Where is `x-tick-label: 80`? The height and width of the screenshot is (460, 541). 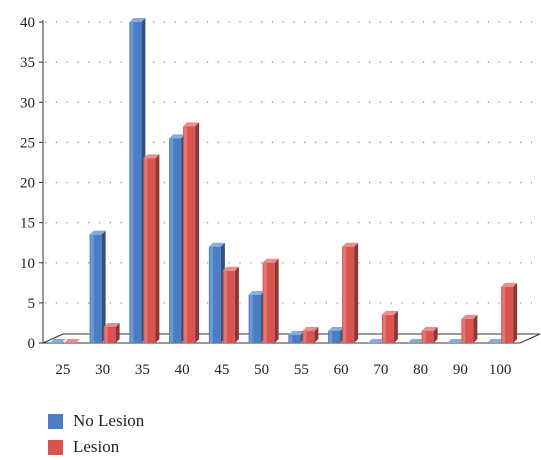 x-tick-label: 80 is located at coordinates (420, 370).